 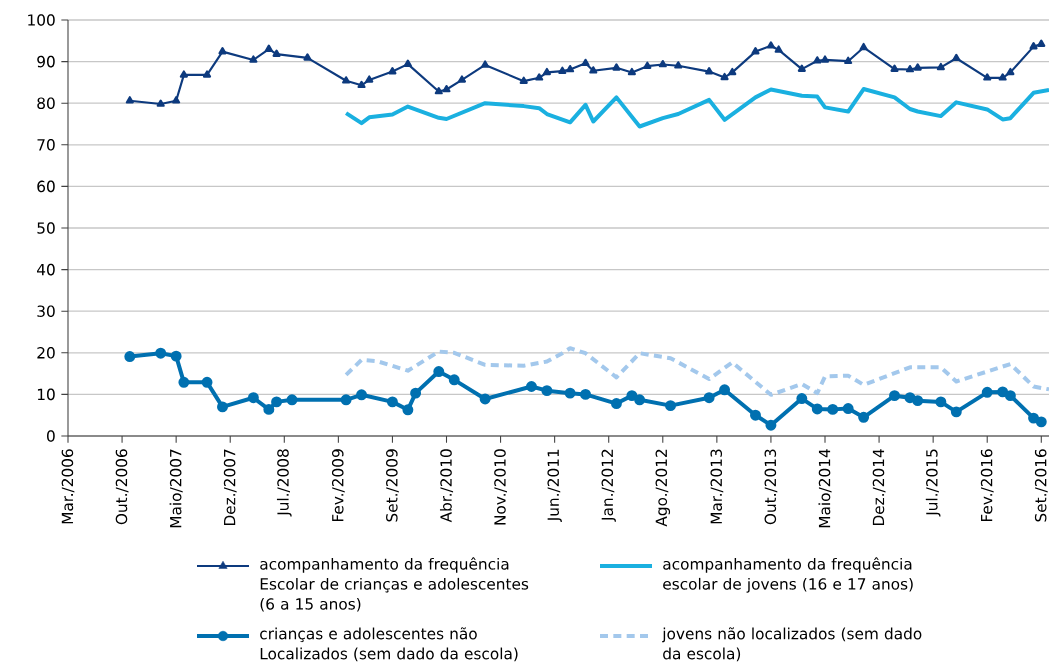 I want to click on y-tick-label: 80, so click(x=46, y=103).